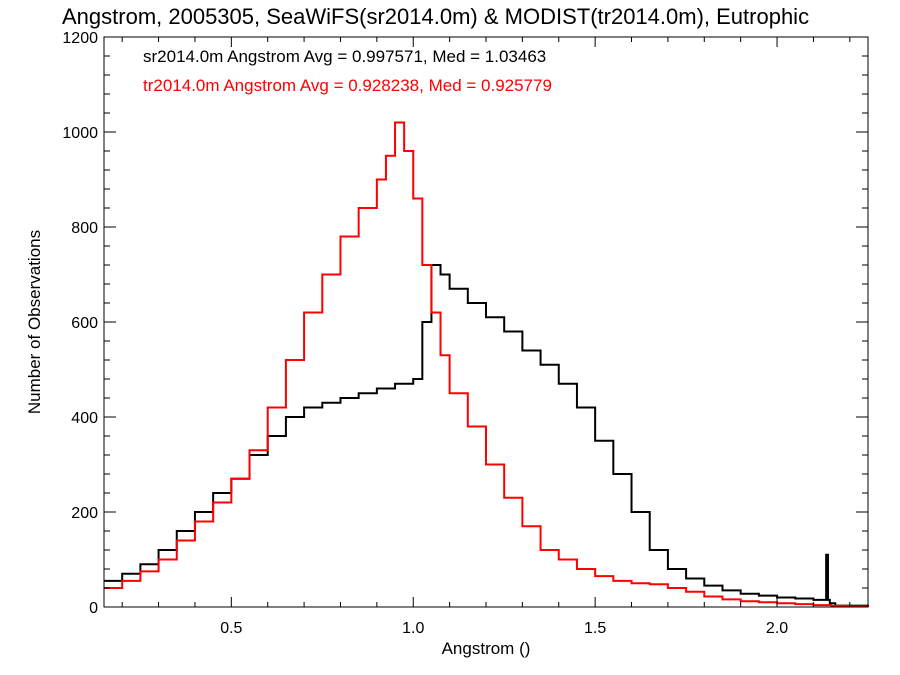 This screenshot has height=675, width=900. What do you see at coordinates (80, 133) in the screenshot?
I see `y-tick-label: 1000` at bounding box center [80, 133].